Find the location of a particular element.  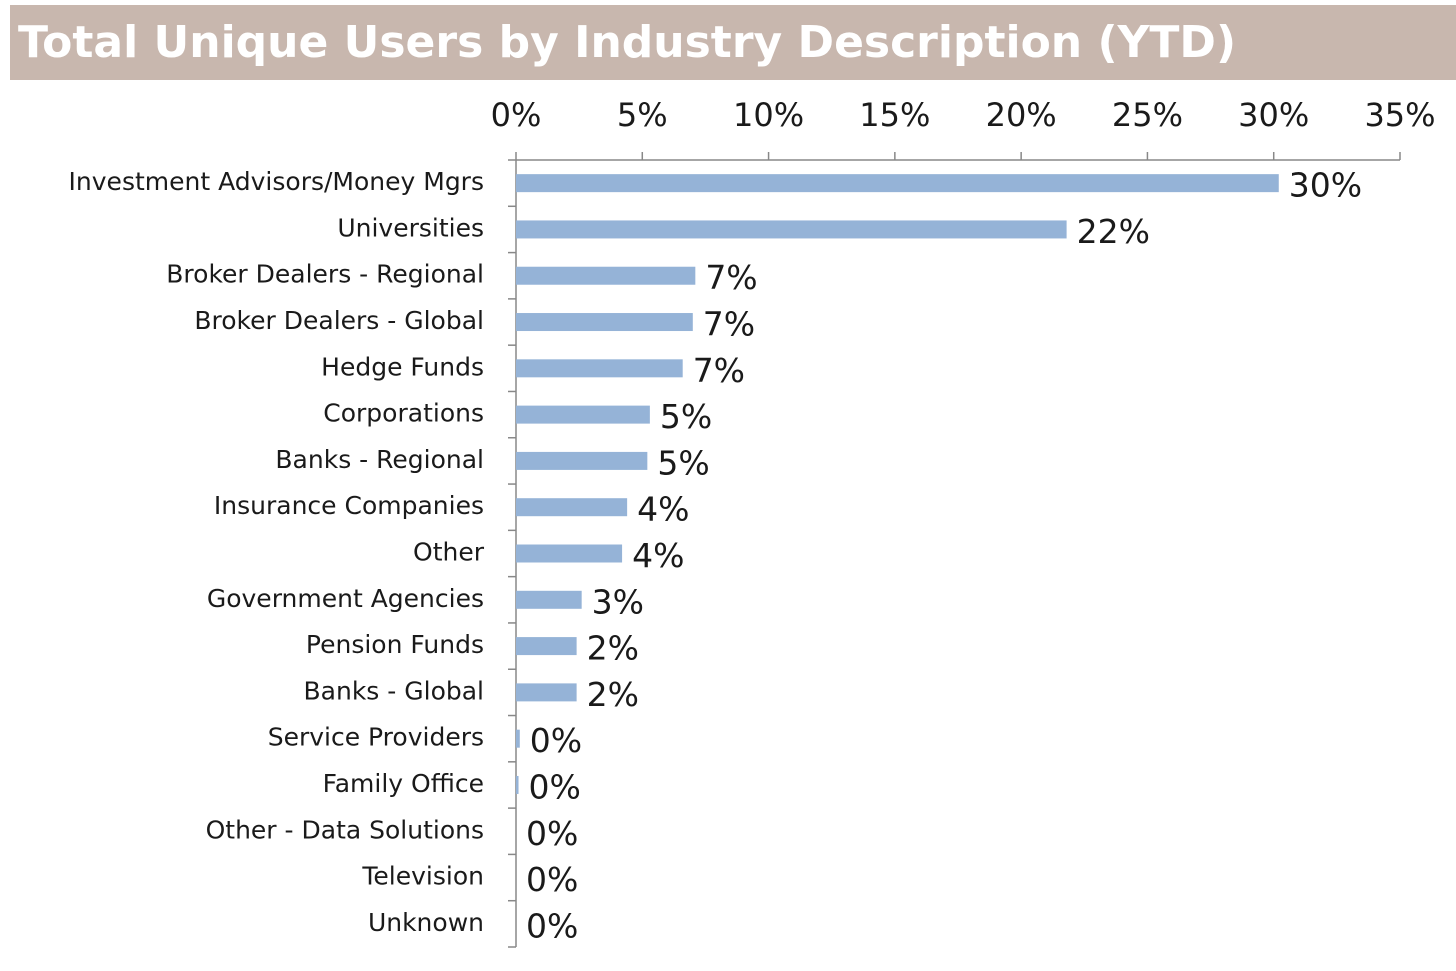

value-label: 30% is located at coordinates (1325, 185).